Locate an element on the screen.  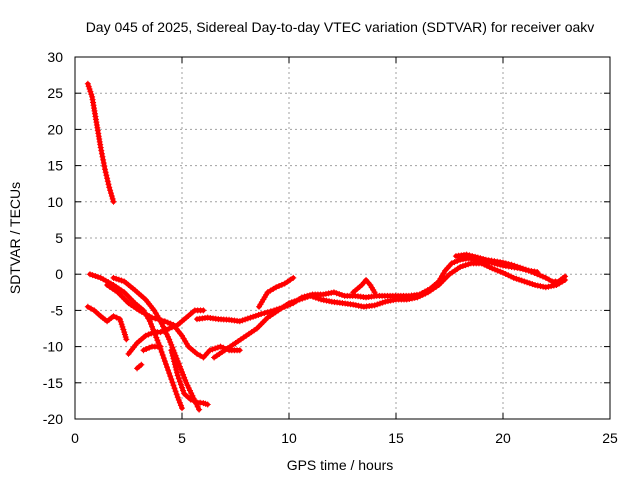
y-tick-label: 10 is located at coordinates (55, 202).